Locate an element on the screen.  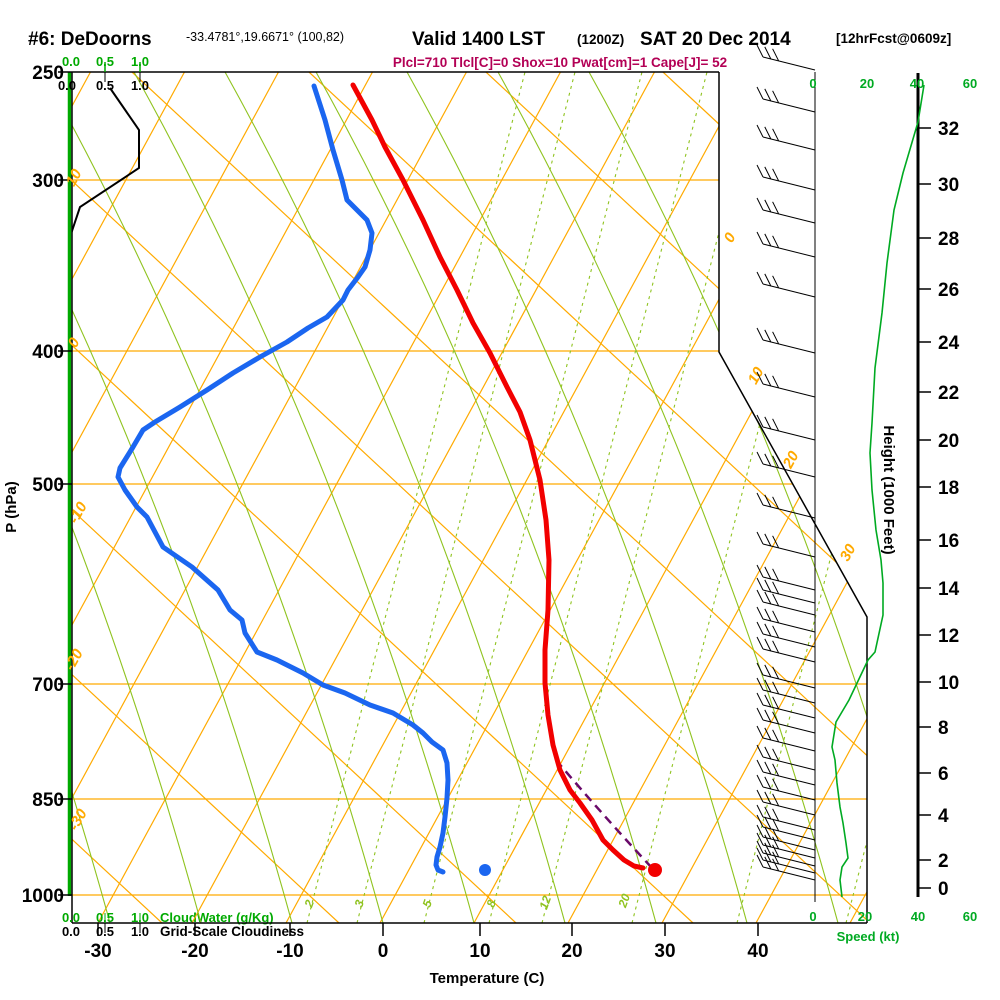
mixing-ratio-label: 12 is located at coordinates (545, 903).